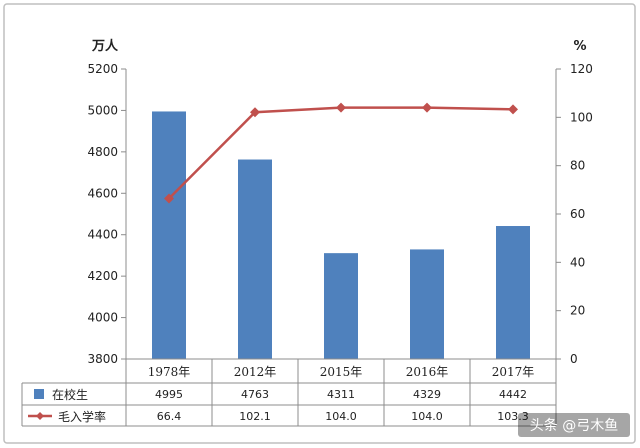 The width and height of the screenshot is (640, 448). Describe the element at coordinates (102, 276) in the screenshot. I see `left-tick-label: 4200` at that location.